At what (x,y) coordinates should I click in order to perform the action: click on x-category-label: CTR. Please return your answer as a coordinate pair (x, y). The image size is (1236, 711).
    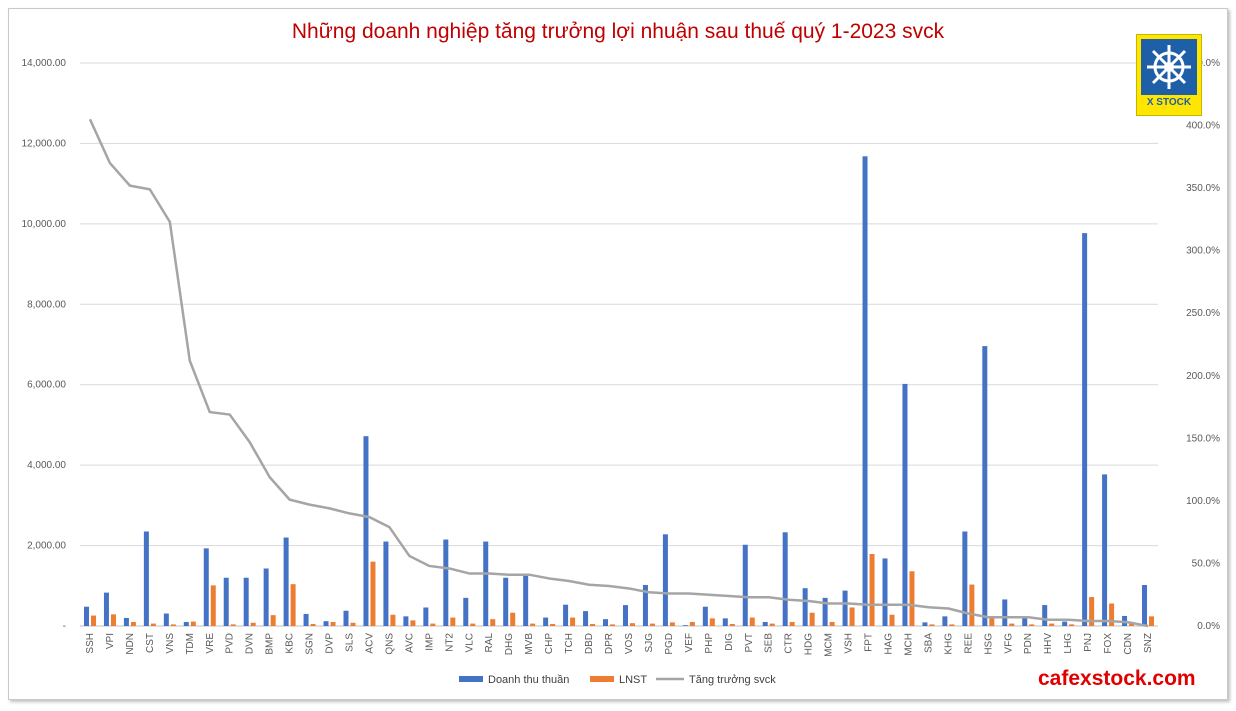
    Looking at the image, I should click on (789, 643).